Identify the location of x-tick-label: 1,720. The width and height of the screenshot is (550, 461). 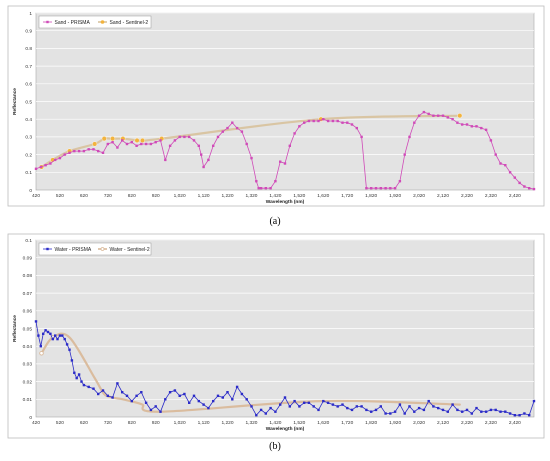
(347, 196).